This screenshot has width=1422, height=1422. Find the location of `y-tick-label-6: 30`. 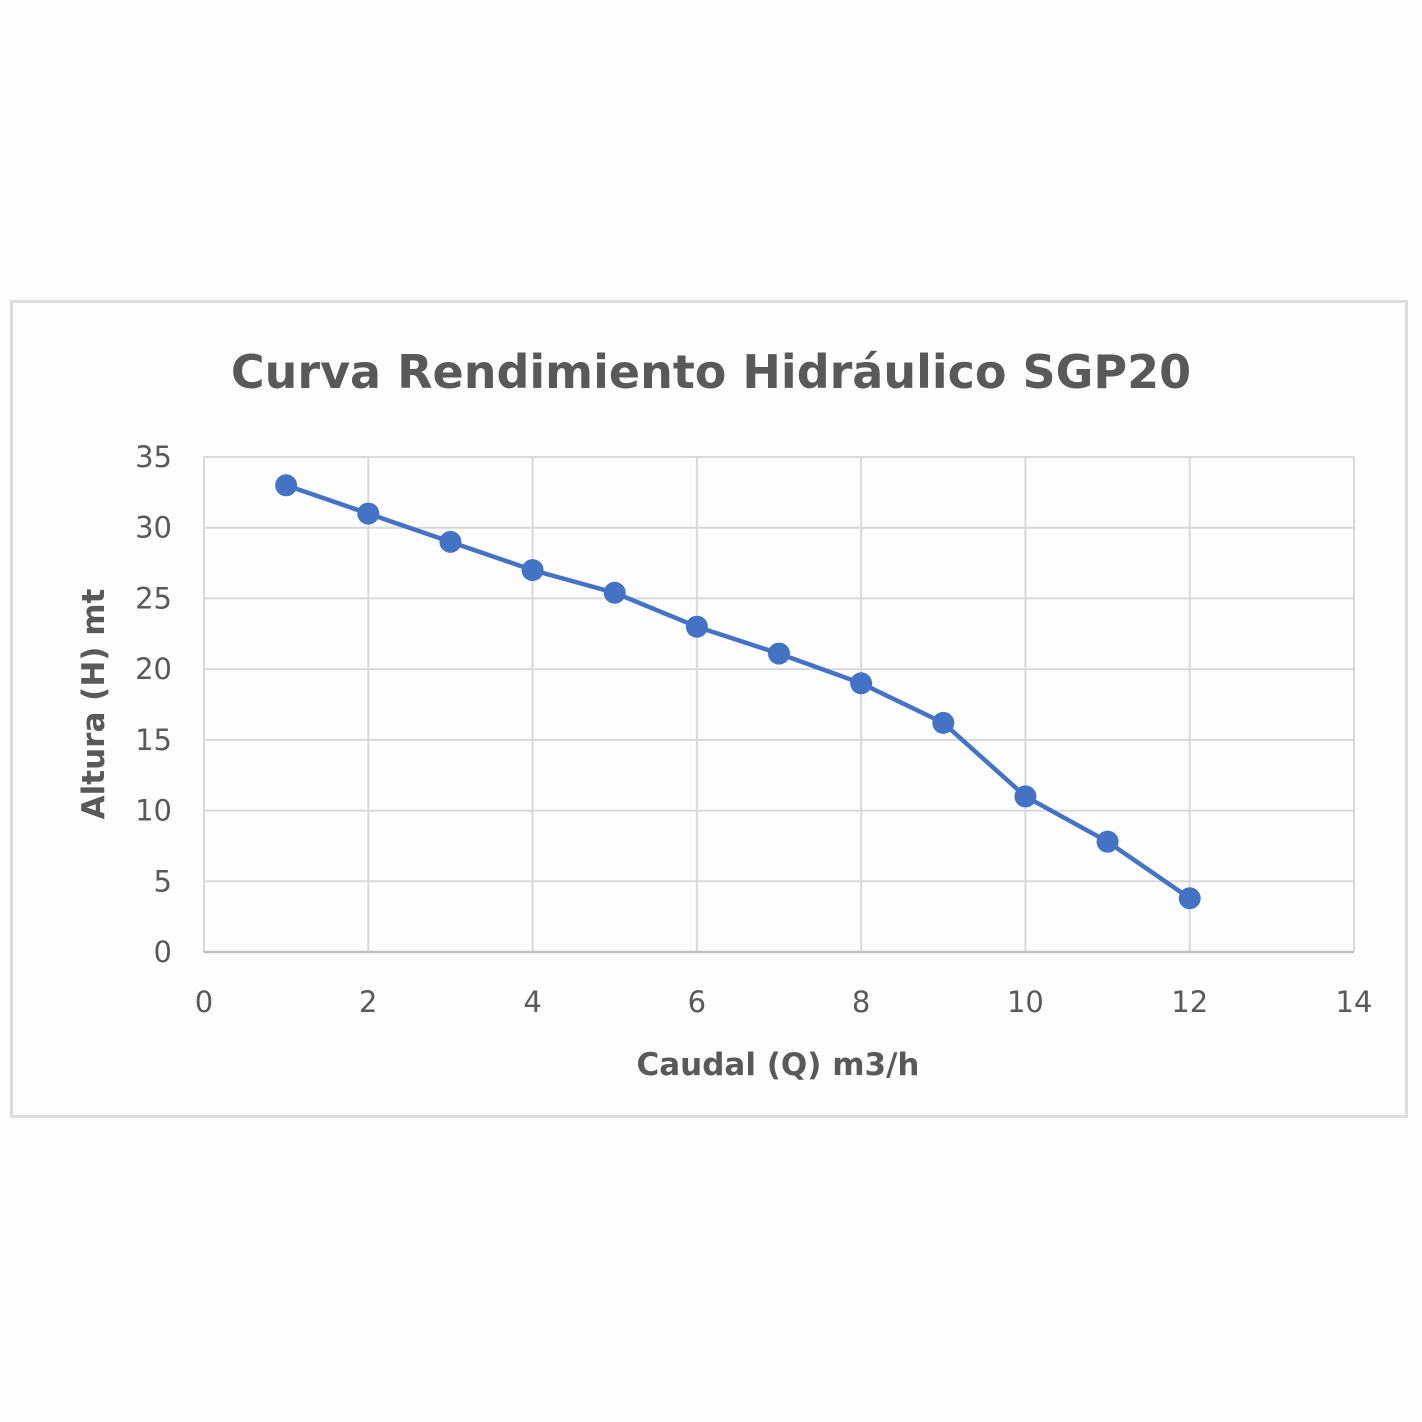

y-tick-label-6: 30 is located at coordinates (153, 528).